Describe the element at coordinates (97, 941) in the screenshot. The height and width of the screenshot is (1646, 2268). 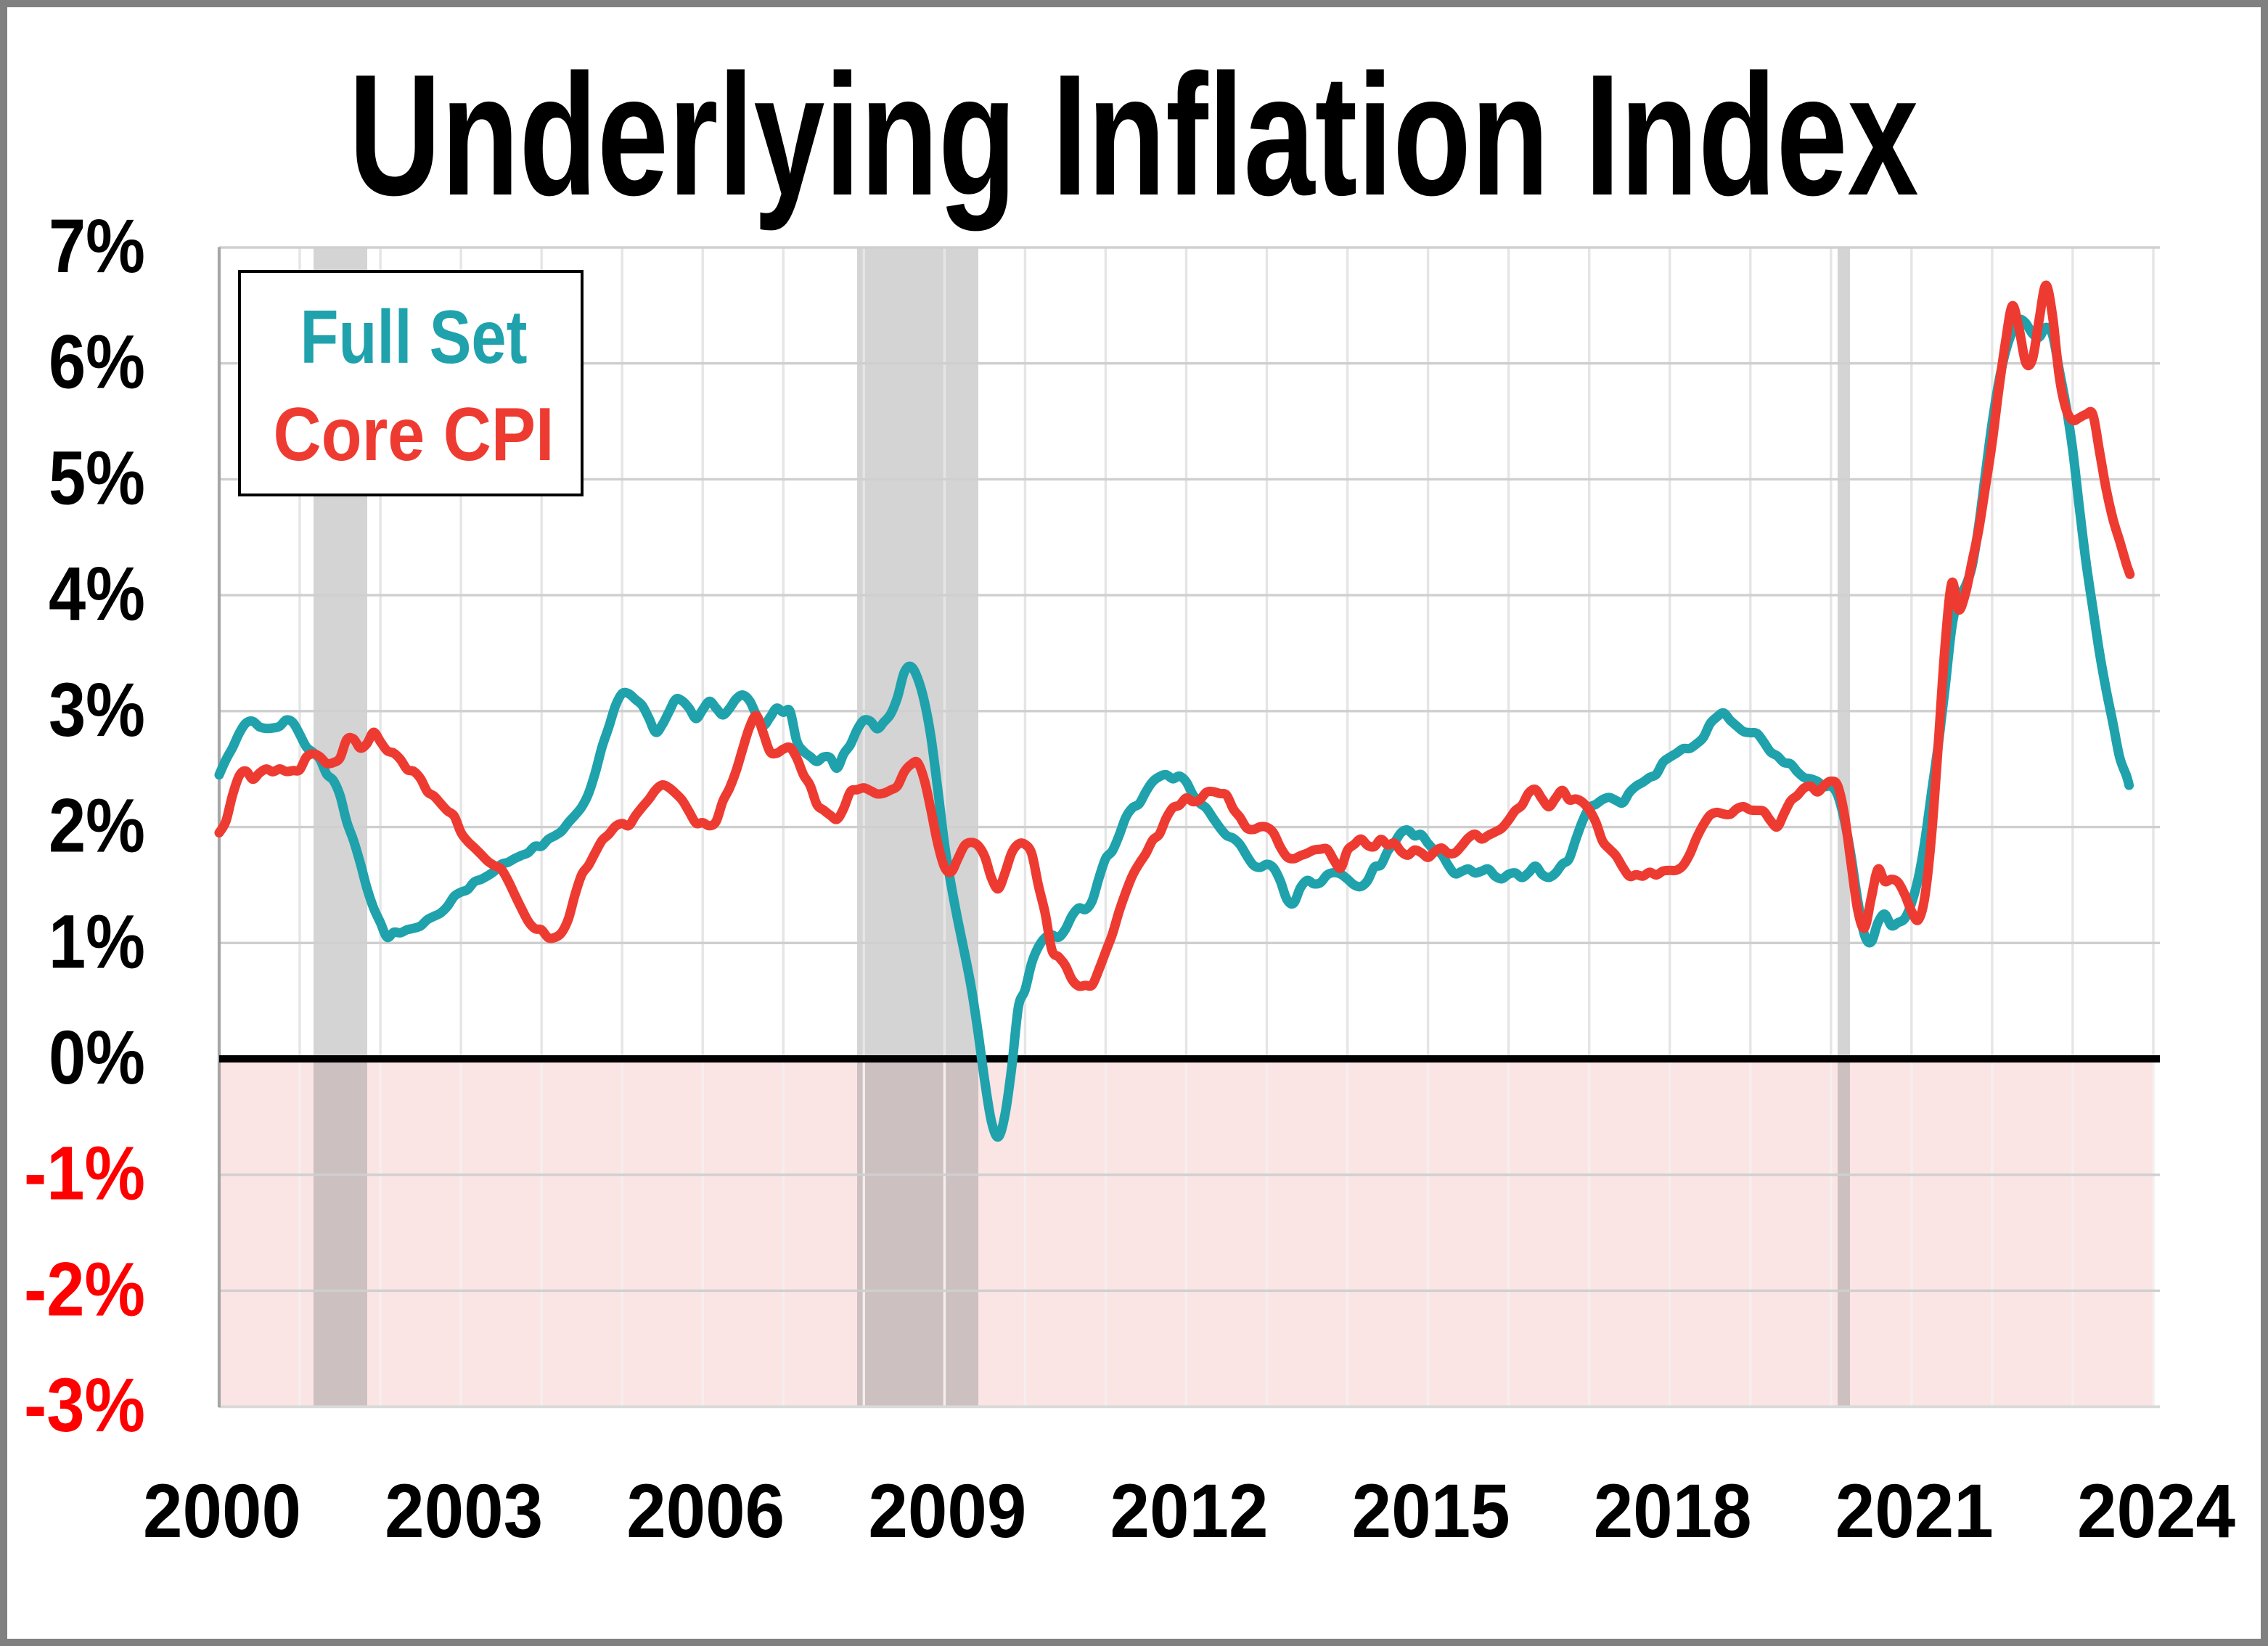
I see `svg-text: 1%` at that location.